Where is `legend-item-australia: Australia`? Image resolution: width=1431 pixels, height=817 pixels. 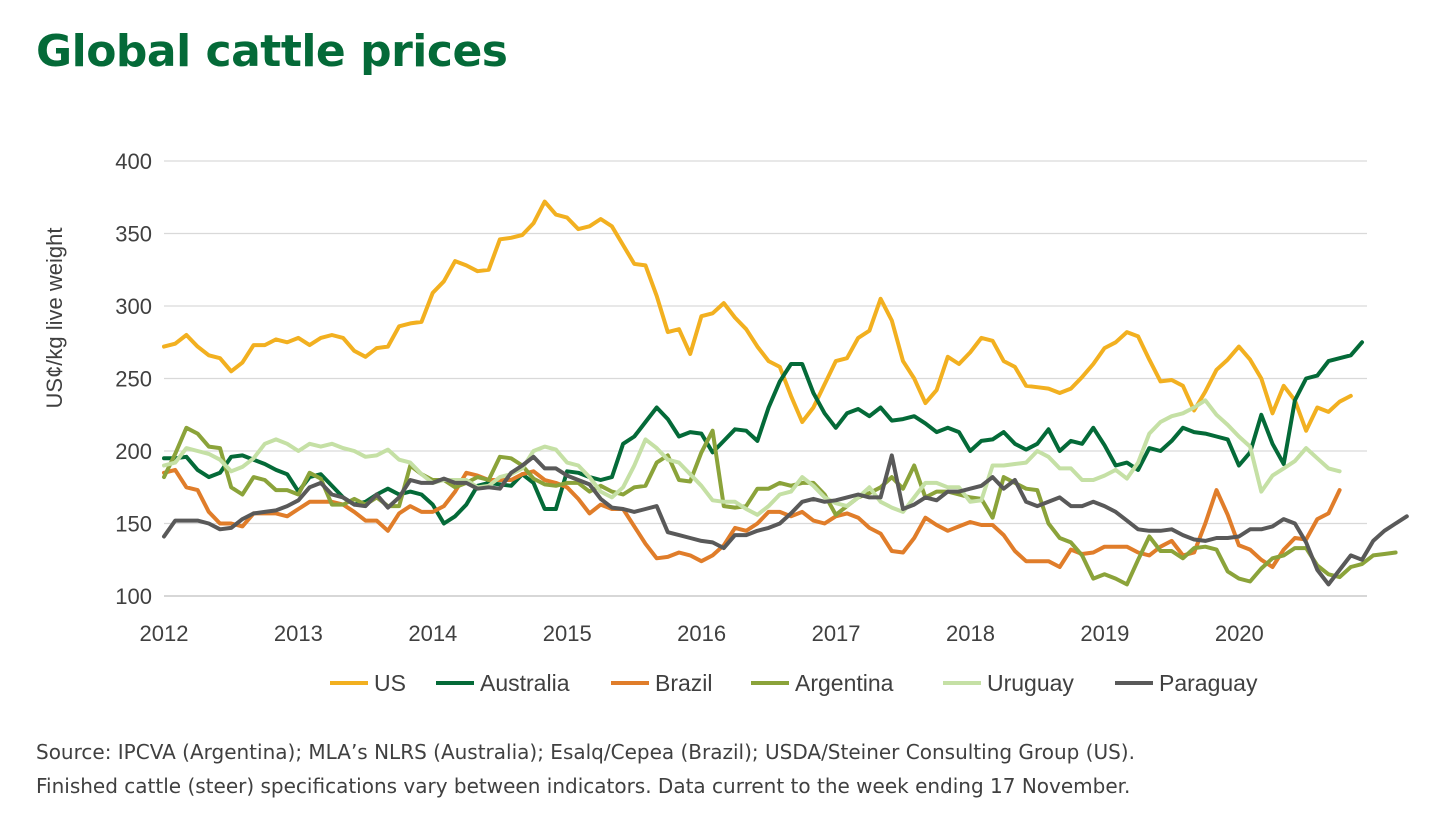 legend-item-australia: Australia is located at coordinates (503, 683).